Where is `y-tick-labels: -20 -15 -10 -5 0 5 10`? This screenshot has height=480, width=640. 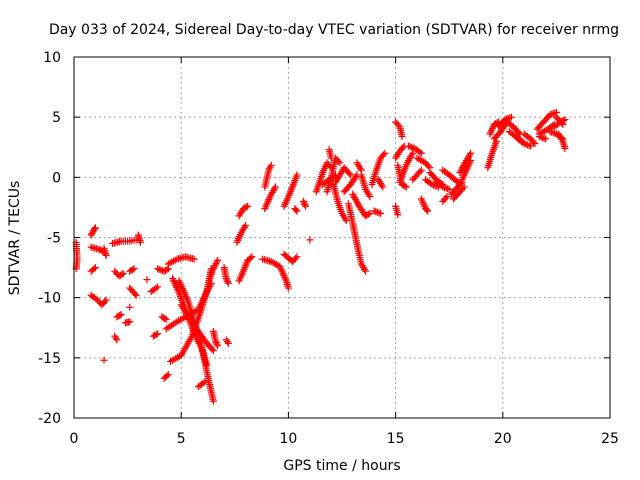 y-tick-labels: -20 -15 -10 -5 0 5 10 is located at coordinates (49, 238).